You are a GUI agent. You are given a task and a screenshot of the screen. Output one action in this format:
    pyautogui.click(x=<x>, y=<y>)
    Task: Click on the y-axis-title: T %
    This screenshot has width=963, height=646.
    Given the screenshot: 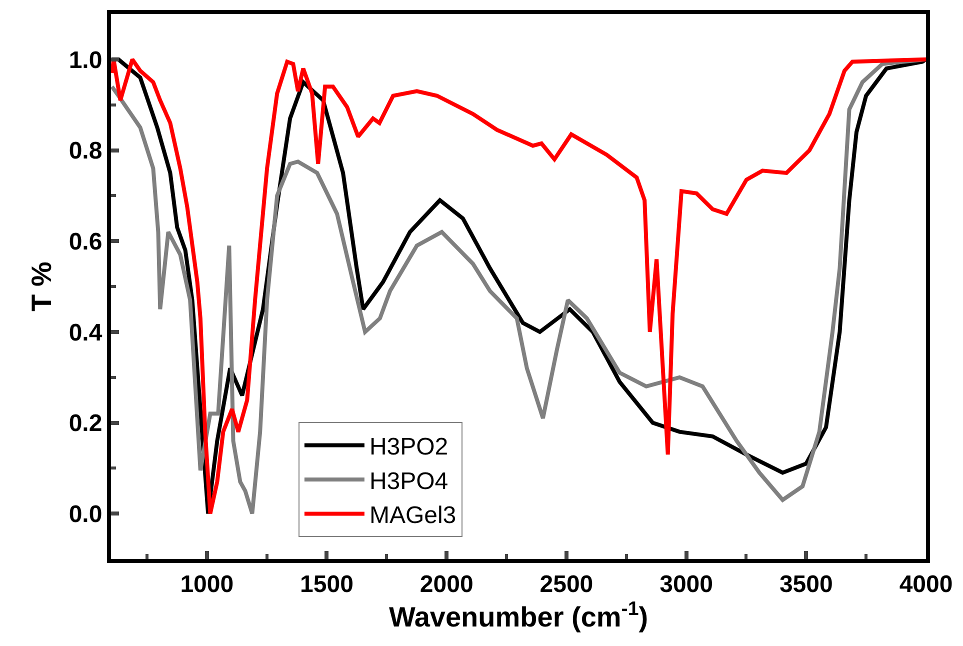 What is the action you would take?
    pyautogui.click(x=42, y=287)
    